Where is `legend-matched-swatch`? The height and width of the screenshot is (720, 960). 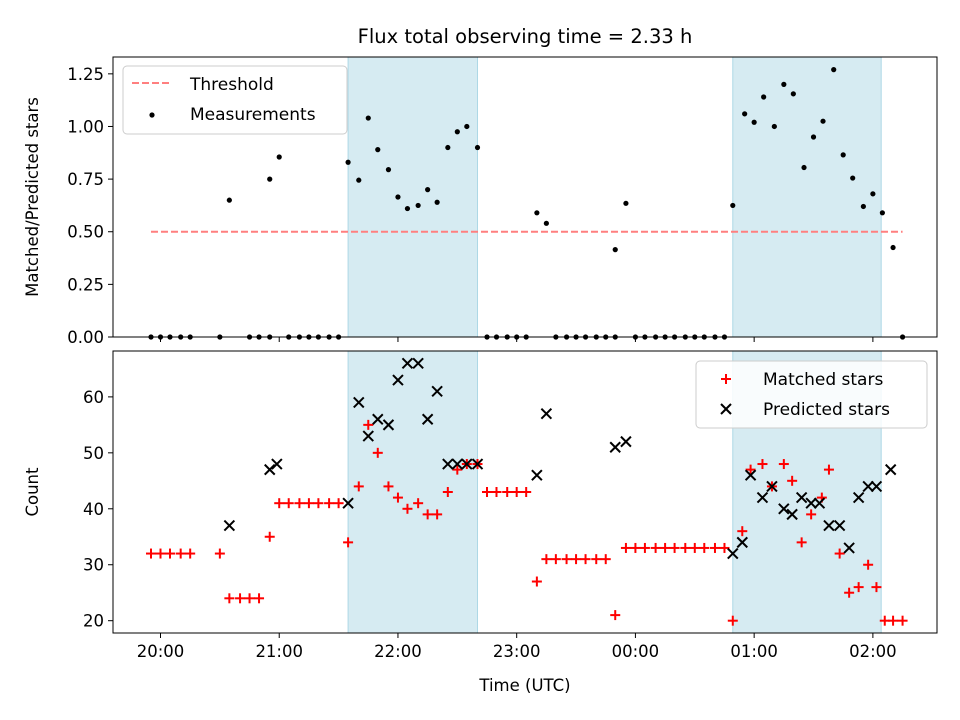
legend-matched-swatch is located at coordinates (726, 379).